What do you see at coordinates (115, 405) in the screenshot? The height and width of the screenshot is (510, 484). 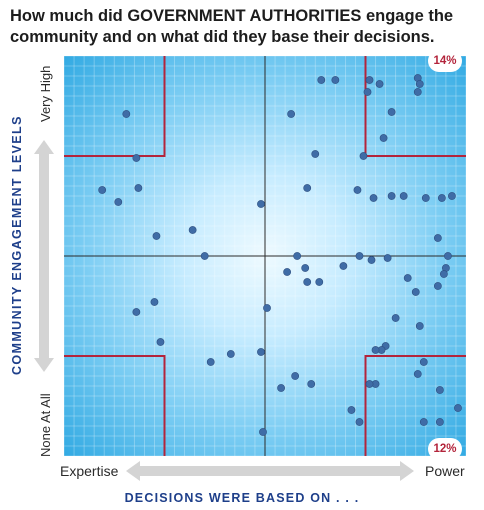 I see `region-boundary-bottom-left` at bounding box center [115, 405].